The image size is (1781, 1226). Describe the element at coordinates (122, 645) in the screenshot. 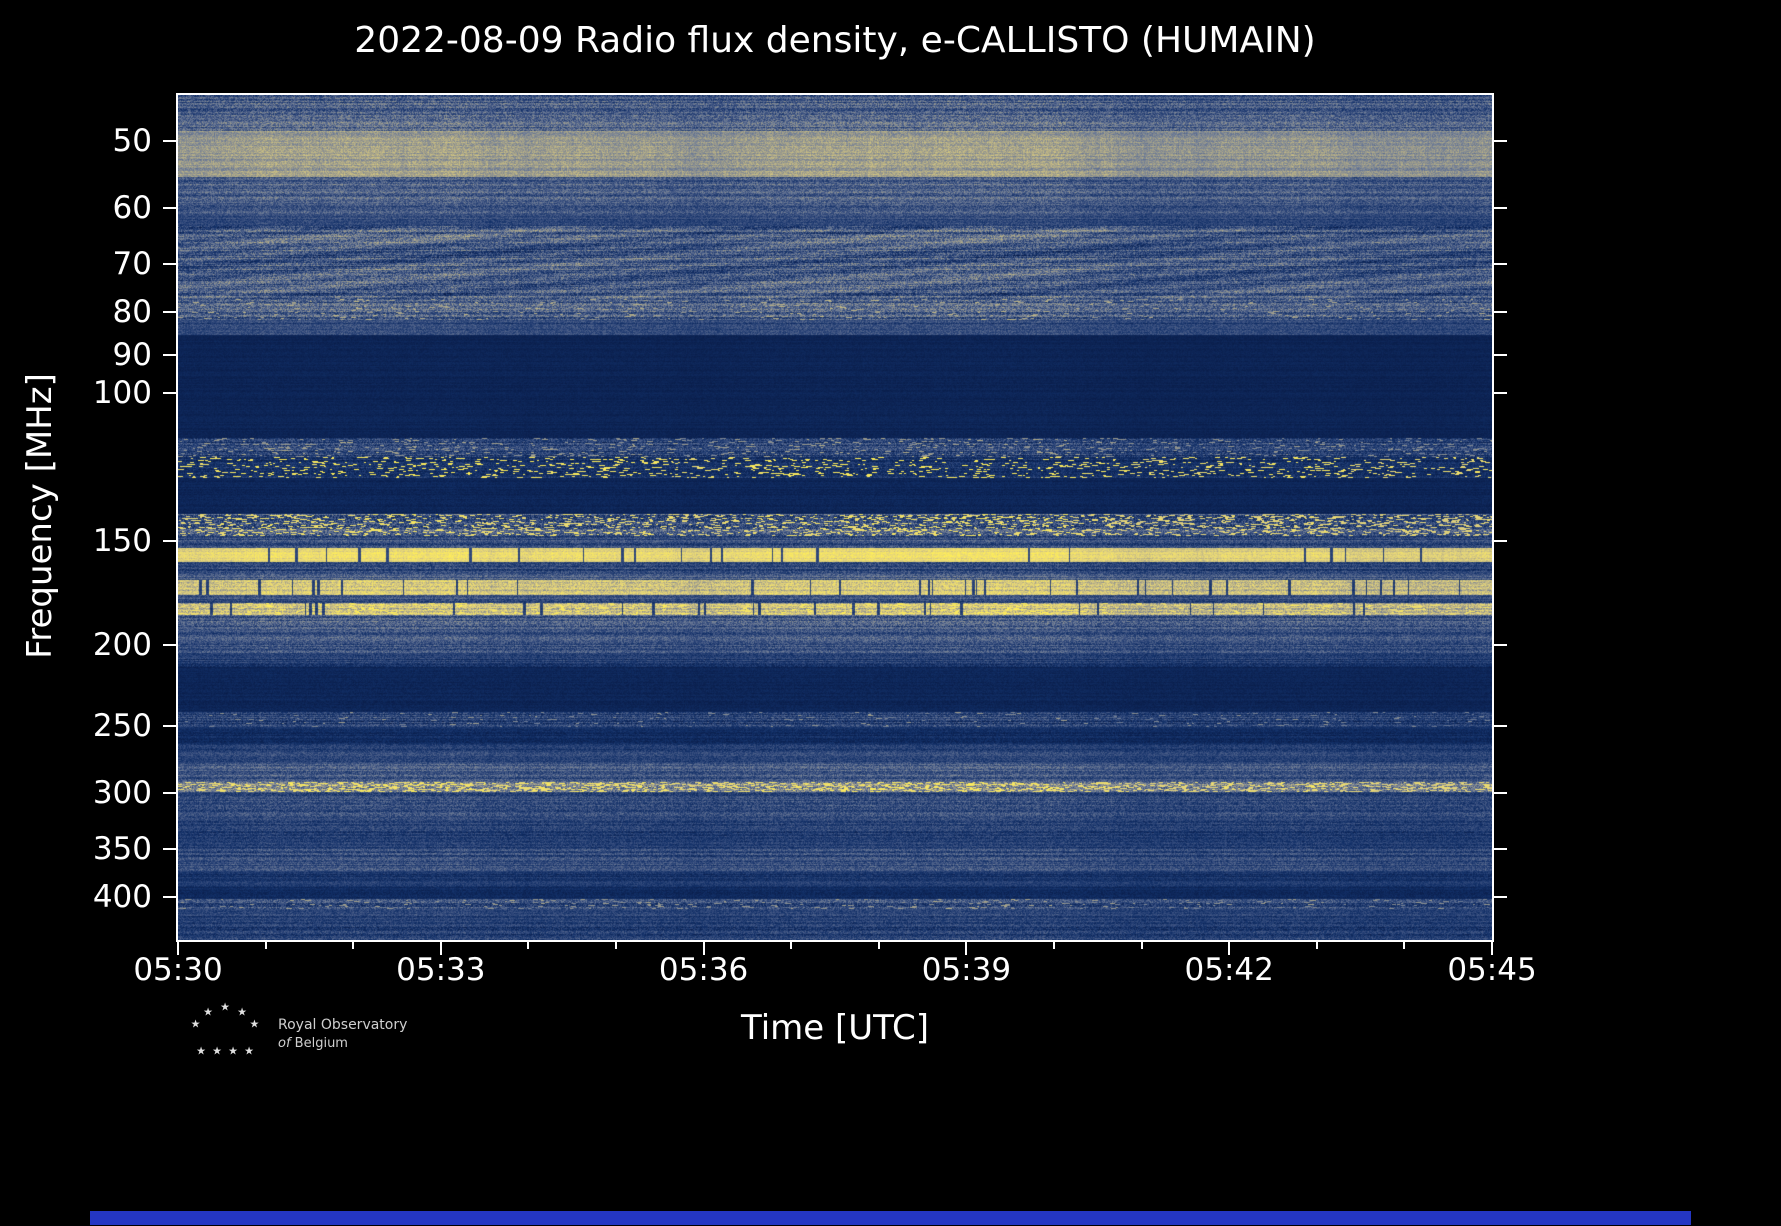

I see `y-tick-label: 200` at that location.